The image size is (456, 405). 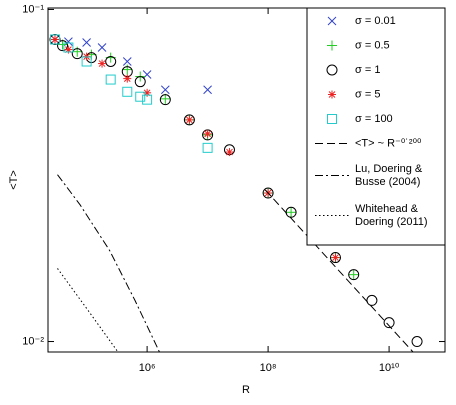 What do you see at coordinates (388, 143) in the screenshot?
I see `legend-label: <T> ~ R⁻⁰˙²⁰⁰` at bounding box center [388, 143].